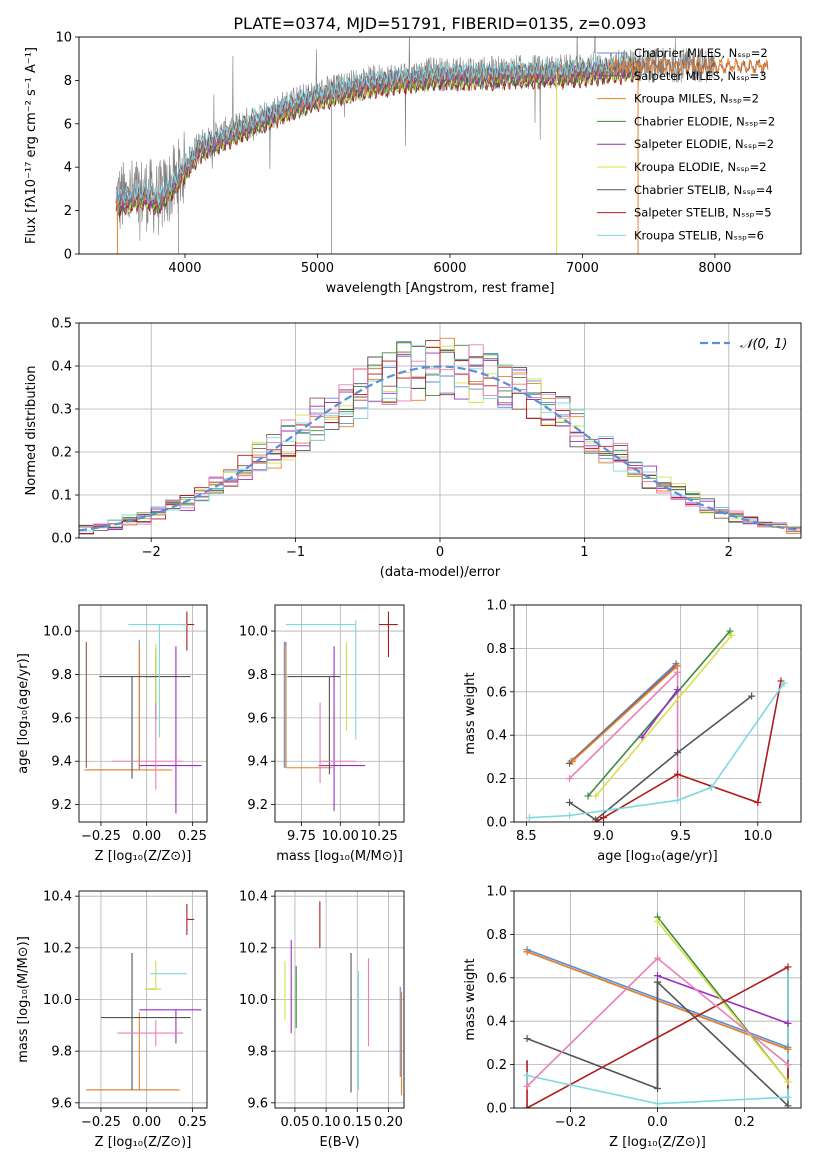 The image size is (819, 1170). I want to click on x-tick-label: 0.05, so click(294, 1122).